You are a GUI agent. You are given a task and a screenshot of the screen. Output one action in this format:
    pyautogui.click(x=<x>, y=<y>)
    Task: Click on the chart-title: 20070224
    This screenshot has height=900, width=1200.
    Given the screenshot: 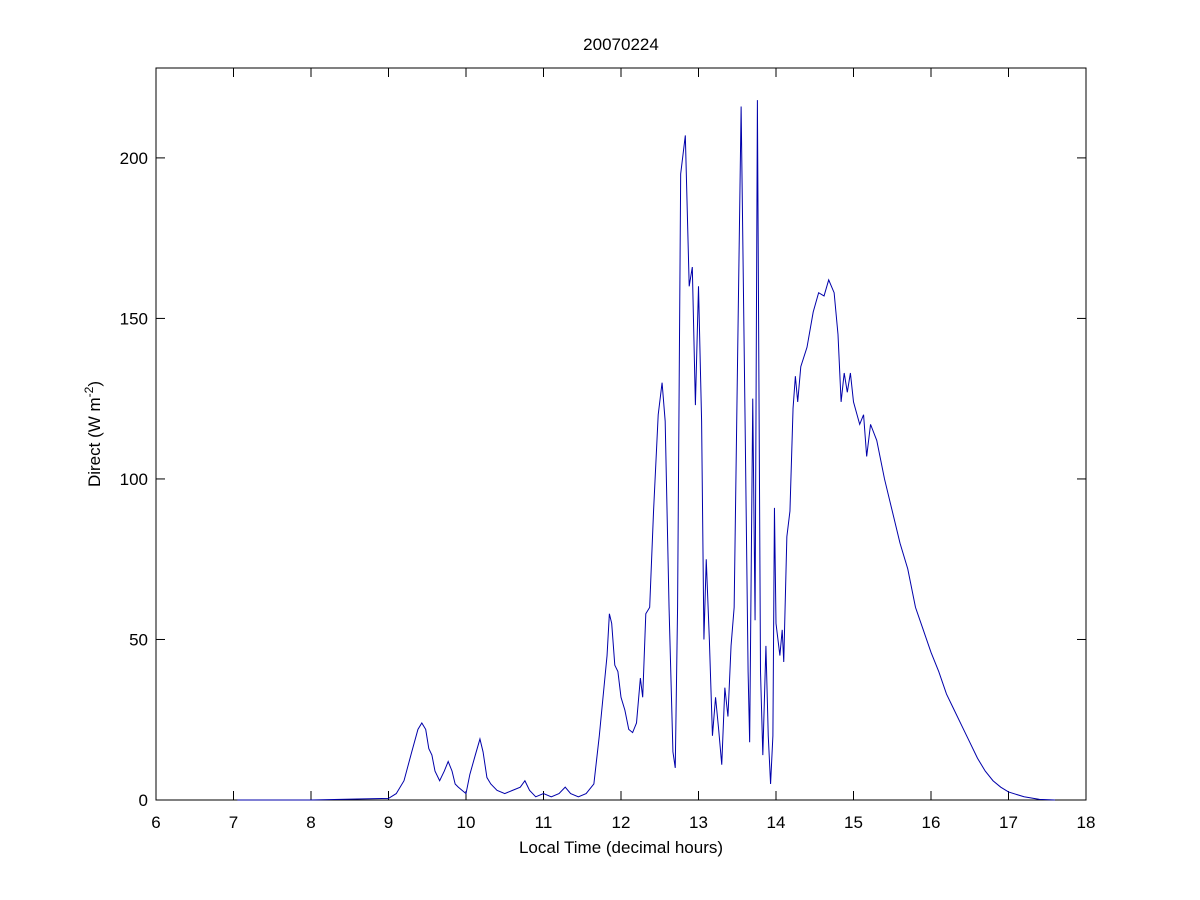 What is the action you would take?
    pyautogui.click(x=621, y=44)
    